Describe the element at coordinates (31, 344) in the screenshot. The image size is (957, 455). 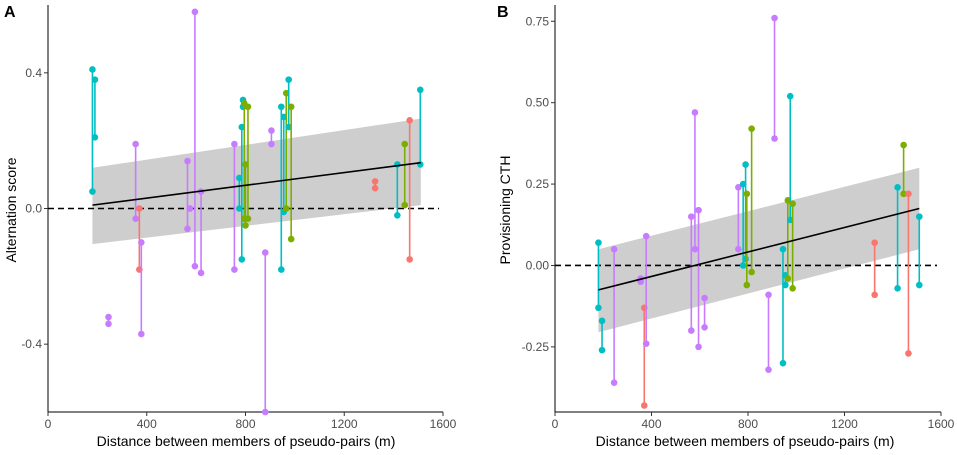
I see `panel-a-y-tick-label: -0.4` at that location.